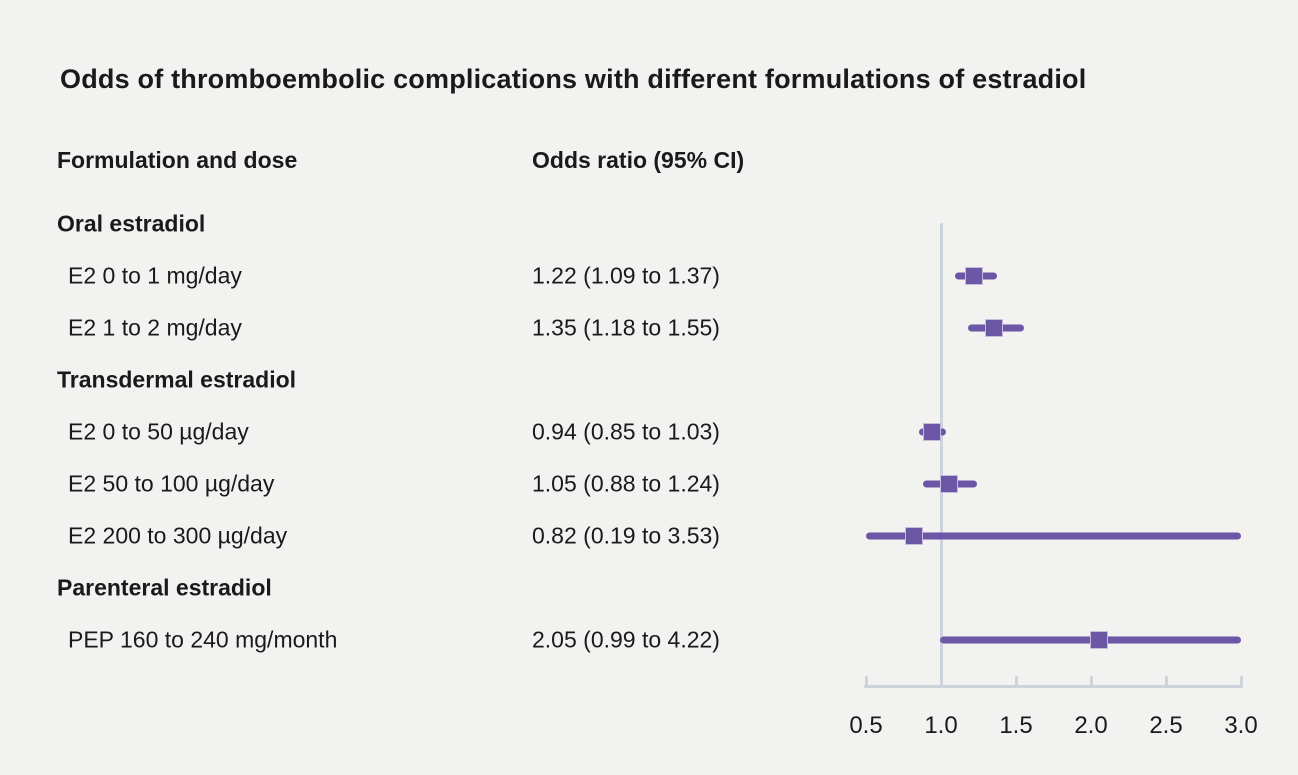 This screenshot has height=775, width=1298. Describe the element at coordinates (626, 639) in the screenshot. I see `row-odds-ratio-text: 2.05 (0.99 to 4.22)` at that location.